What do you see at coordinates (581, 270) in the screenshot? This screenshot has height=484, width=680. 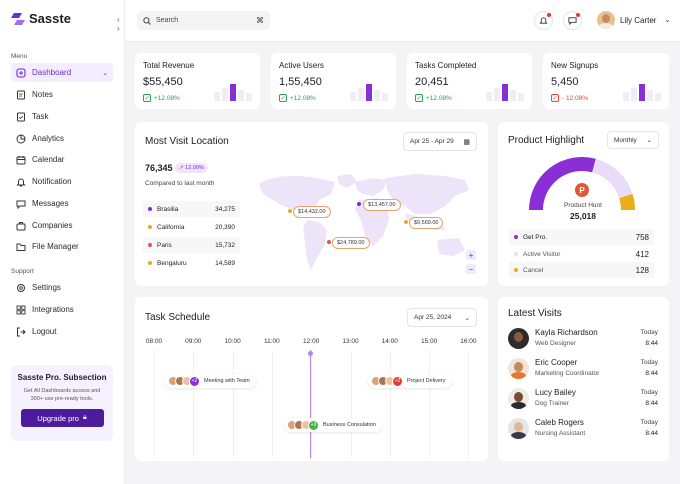 I see `list-item: Cancel 128` at bounding box center [581, 270].